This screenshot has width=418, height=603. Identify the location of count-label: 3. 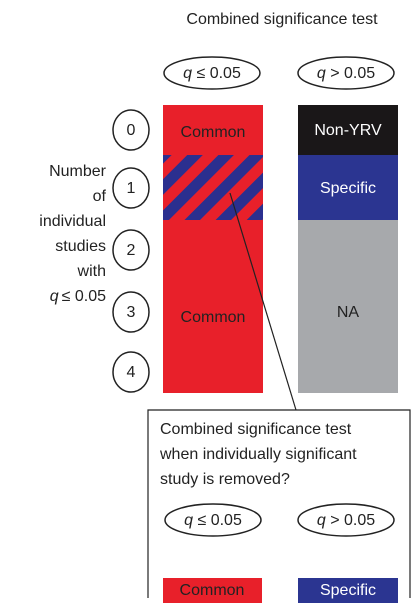
(131, 312).